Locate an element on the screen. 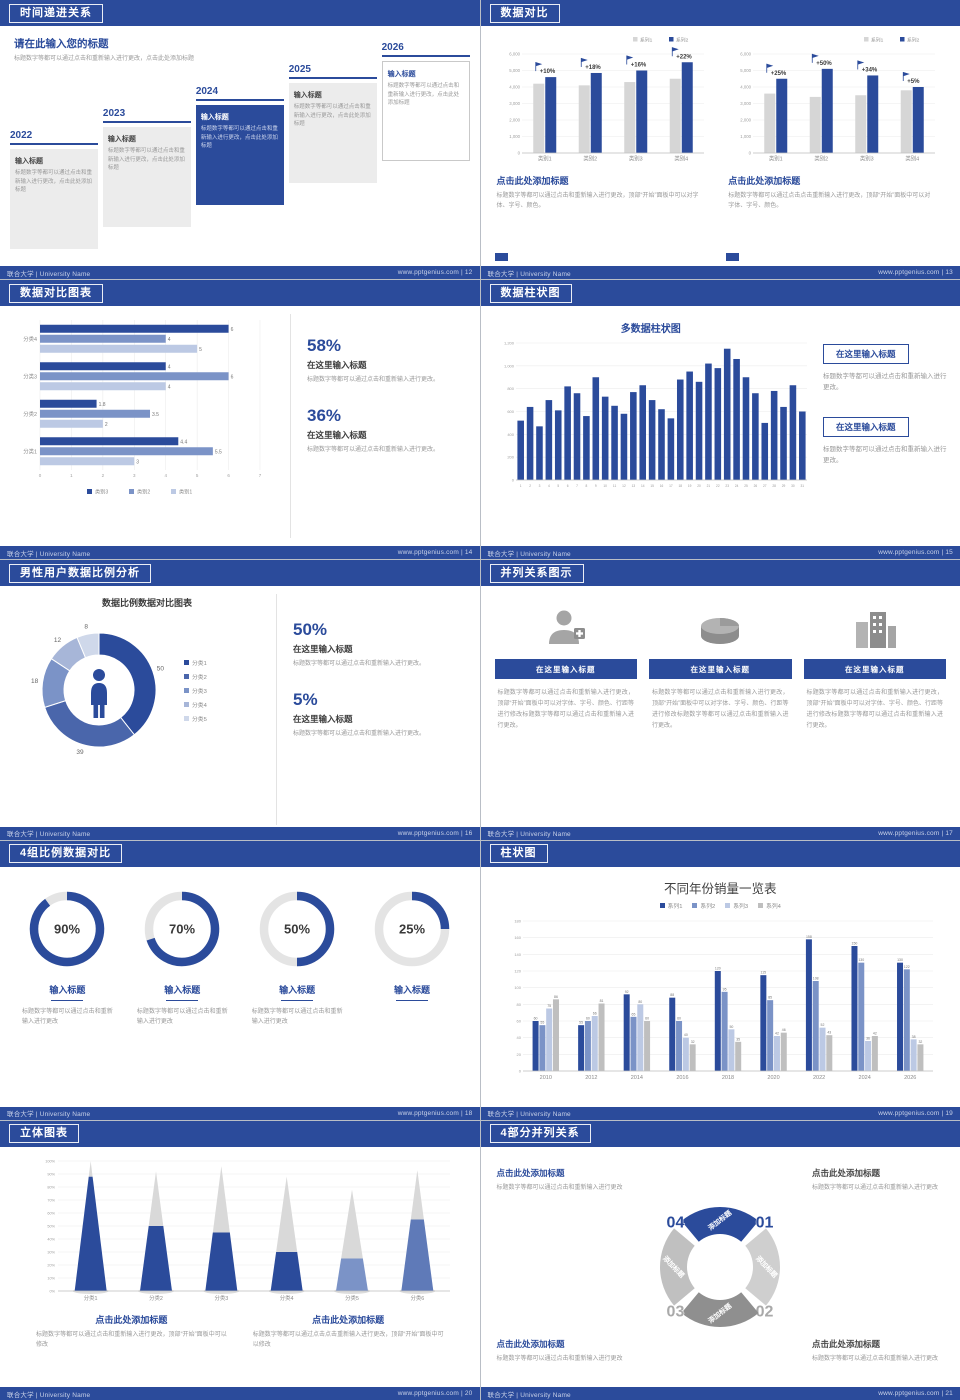 The width and height of the screenshot is (960, 1400). donut-chart: 50 39 18 12 8 is located at coordinates (99, 690).